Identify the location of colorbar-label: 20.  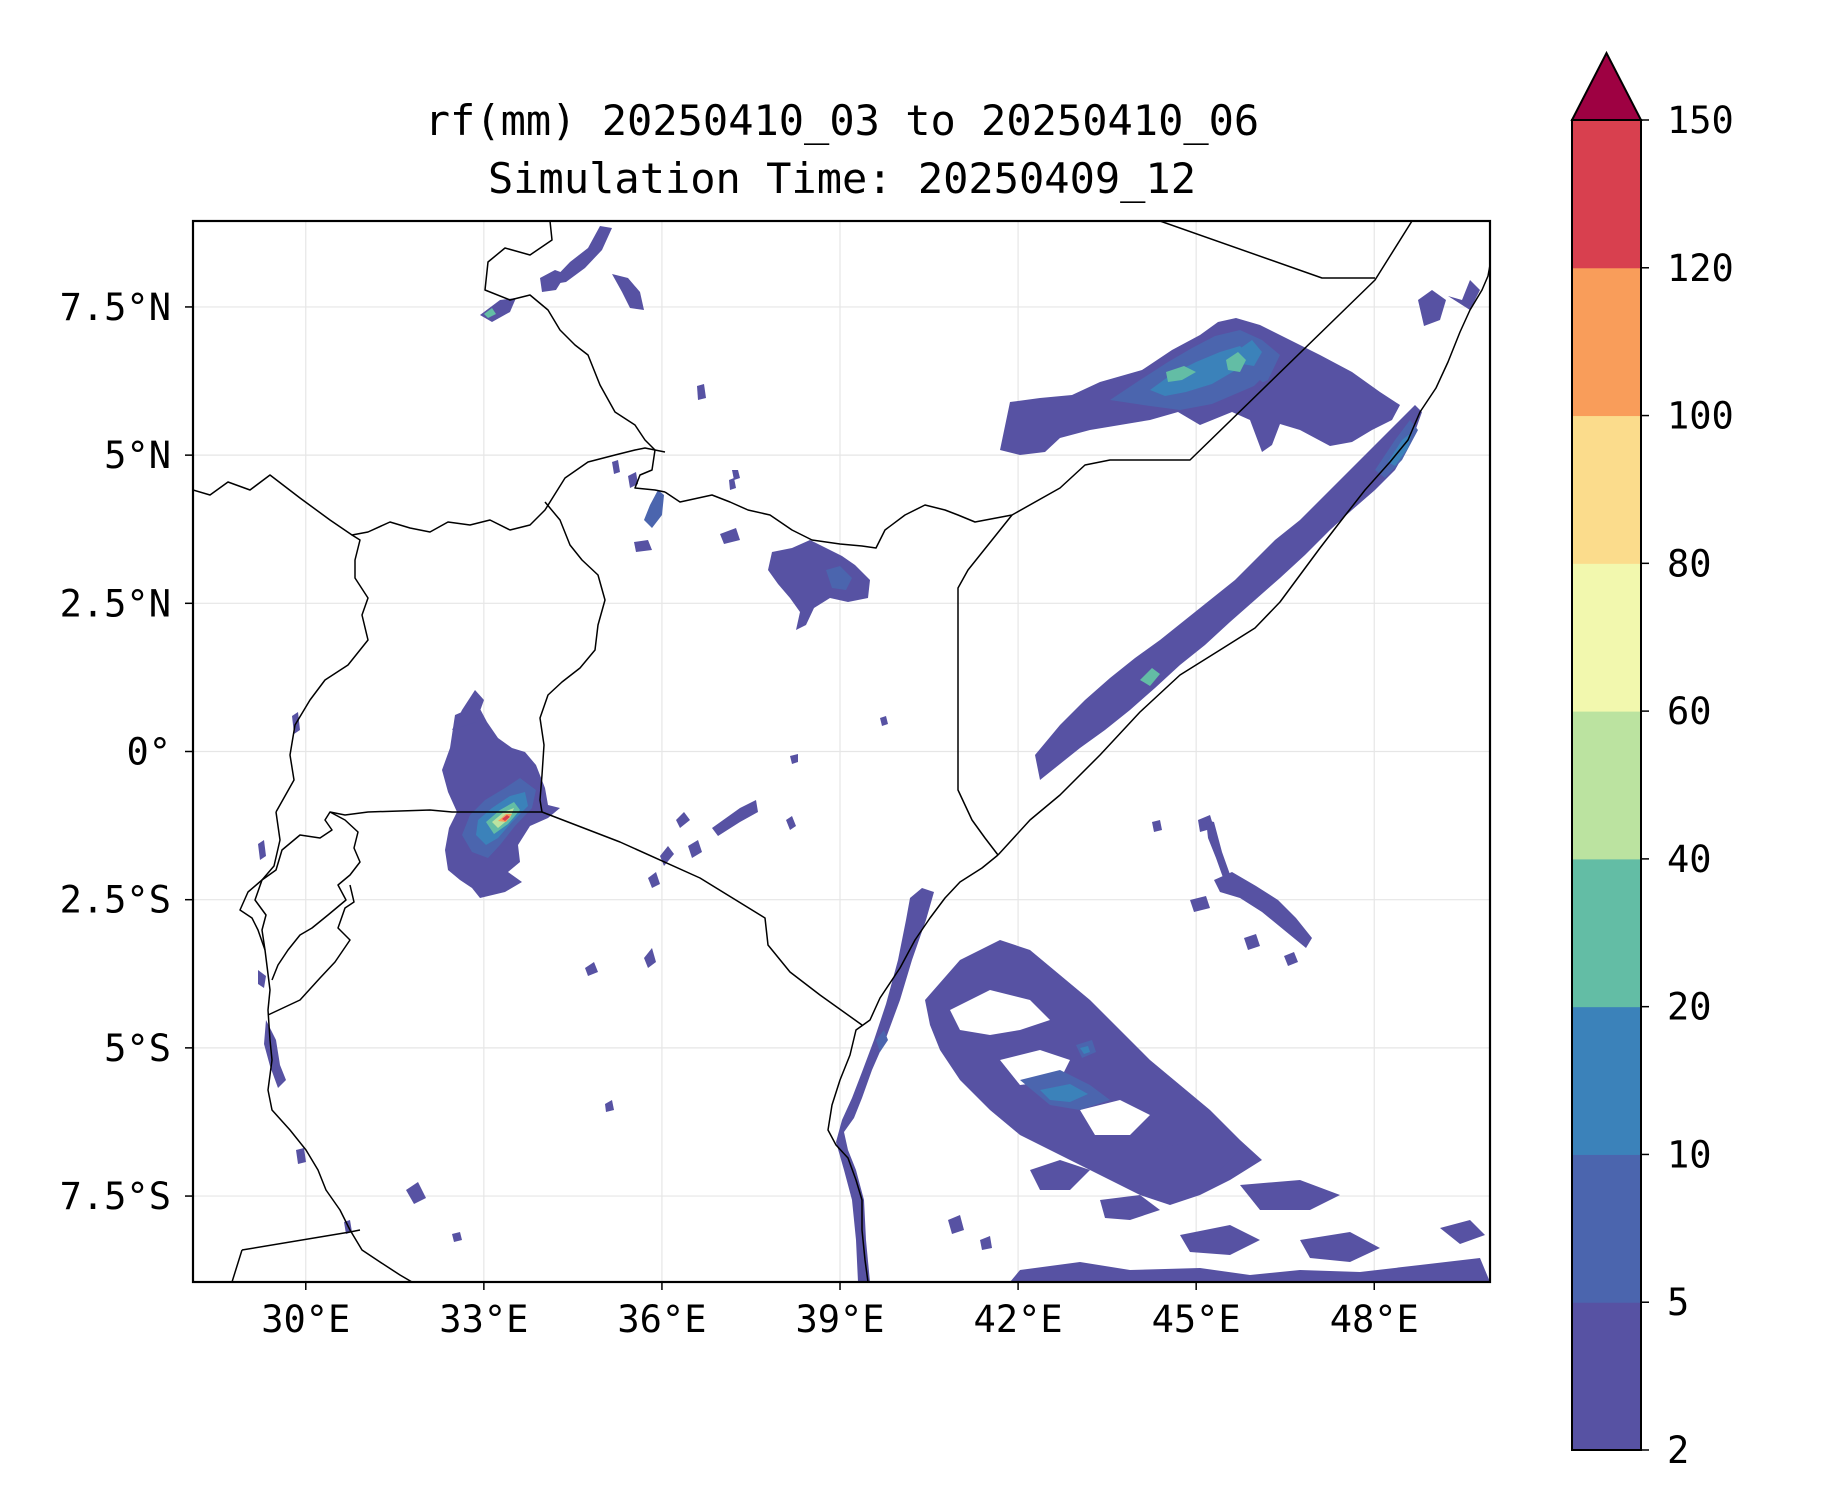
(1689, 1007).